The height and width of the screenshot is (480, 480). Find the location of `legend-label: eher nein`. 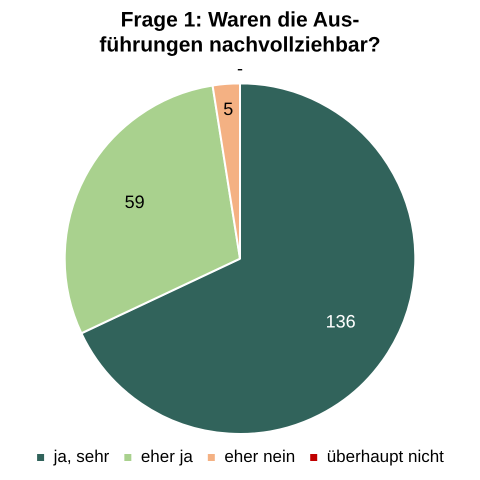

legend-label: eher nein is located at coordinates (260, 456).